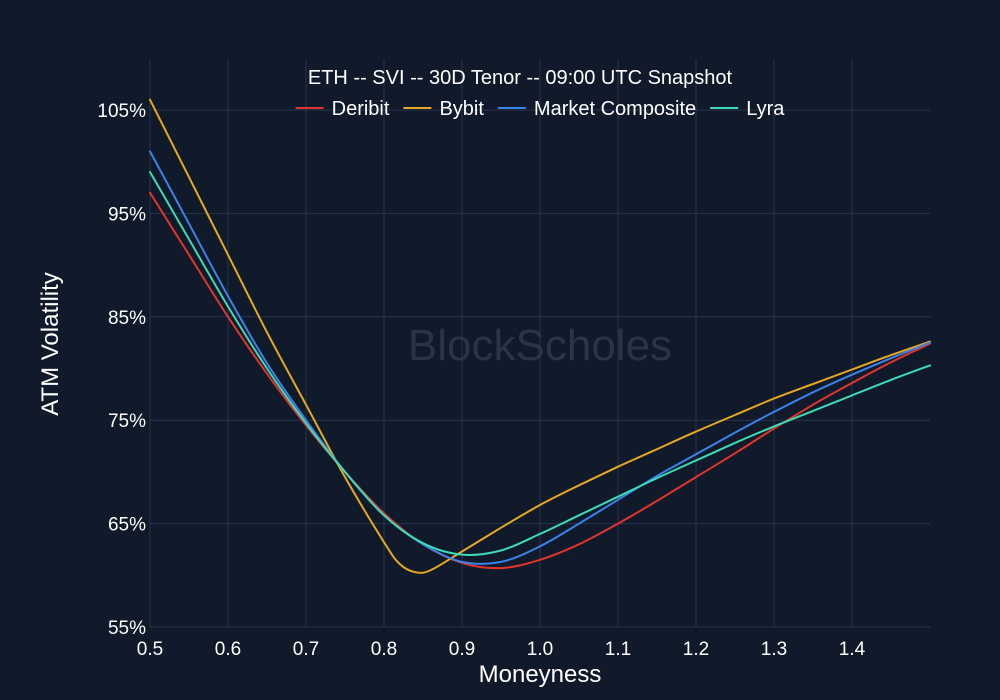 The height and width of the screenshot is (700, 1000). I want to click on y-axis-title: ATM Volatility, so click(50, 344).